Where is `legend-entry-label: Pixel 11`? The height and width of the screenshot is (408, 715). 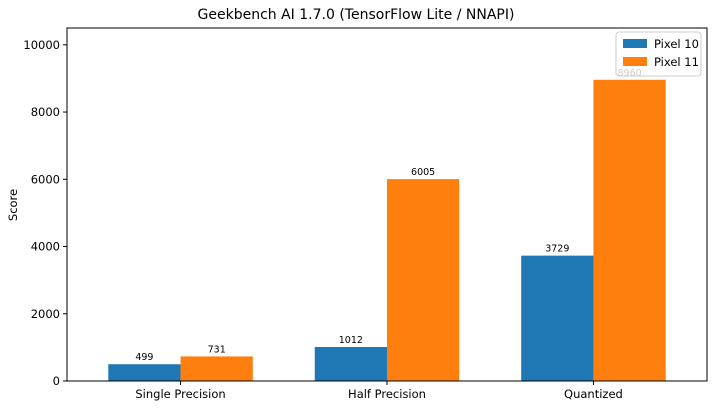 legend-entry-label: Pixel 11 is located at coordinates (676, 62).